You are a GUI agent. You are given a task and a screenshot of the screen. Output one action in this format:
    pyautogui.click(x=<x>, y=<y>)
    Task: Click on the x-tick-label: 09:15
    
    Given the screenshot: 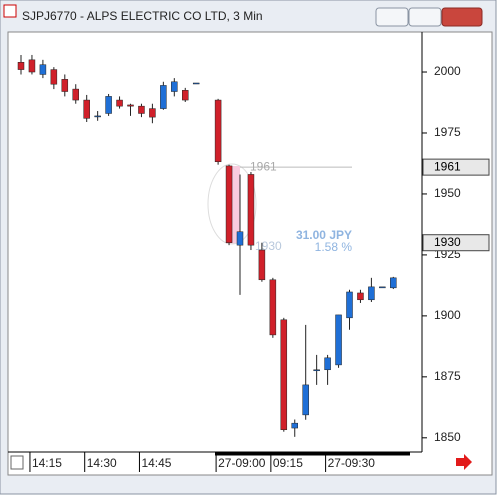 What is the action you would take?
    pyautogui.click(x=288, y=463)
    